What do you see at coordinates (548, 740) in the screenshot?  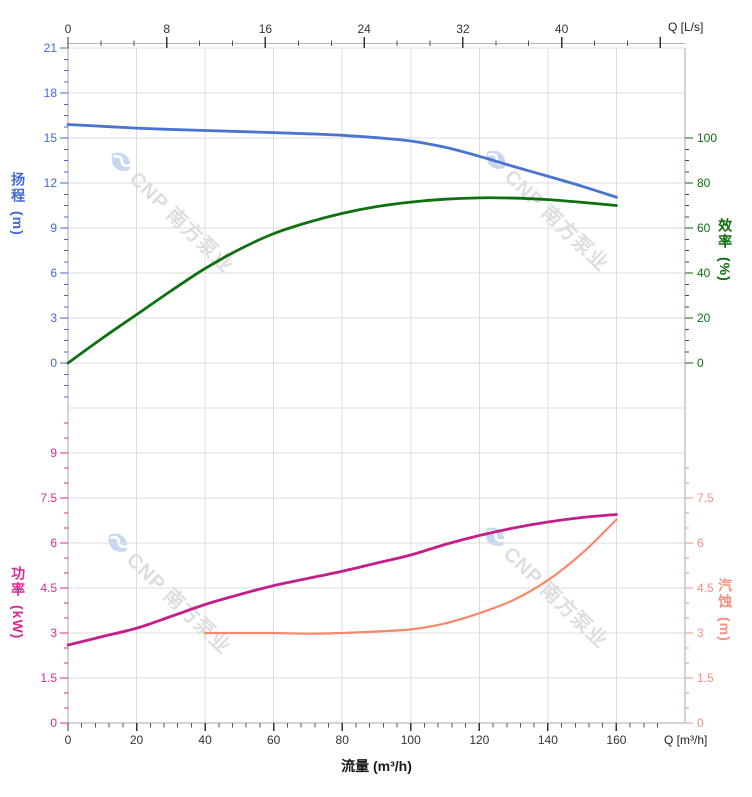 I see `svg-text: 140` at bounding box center [548, 740].